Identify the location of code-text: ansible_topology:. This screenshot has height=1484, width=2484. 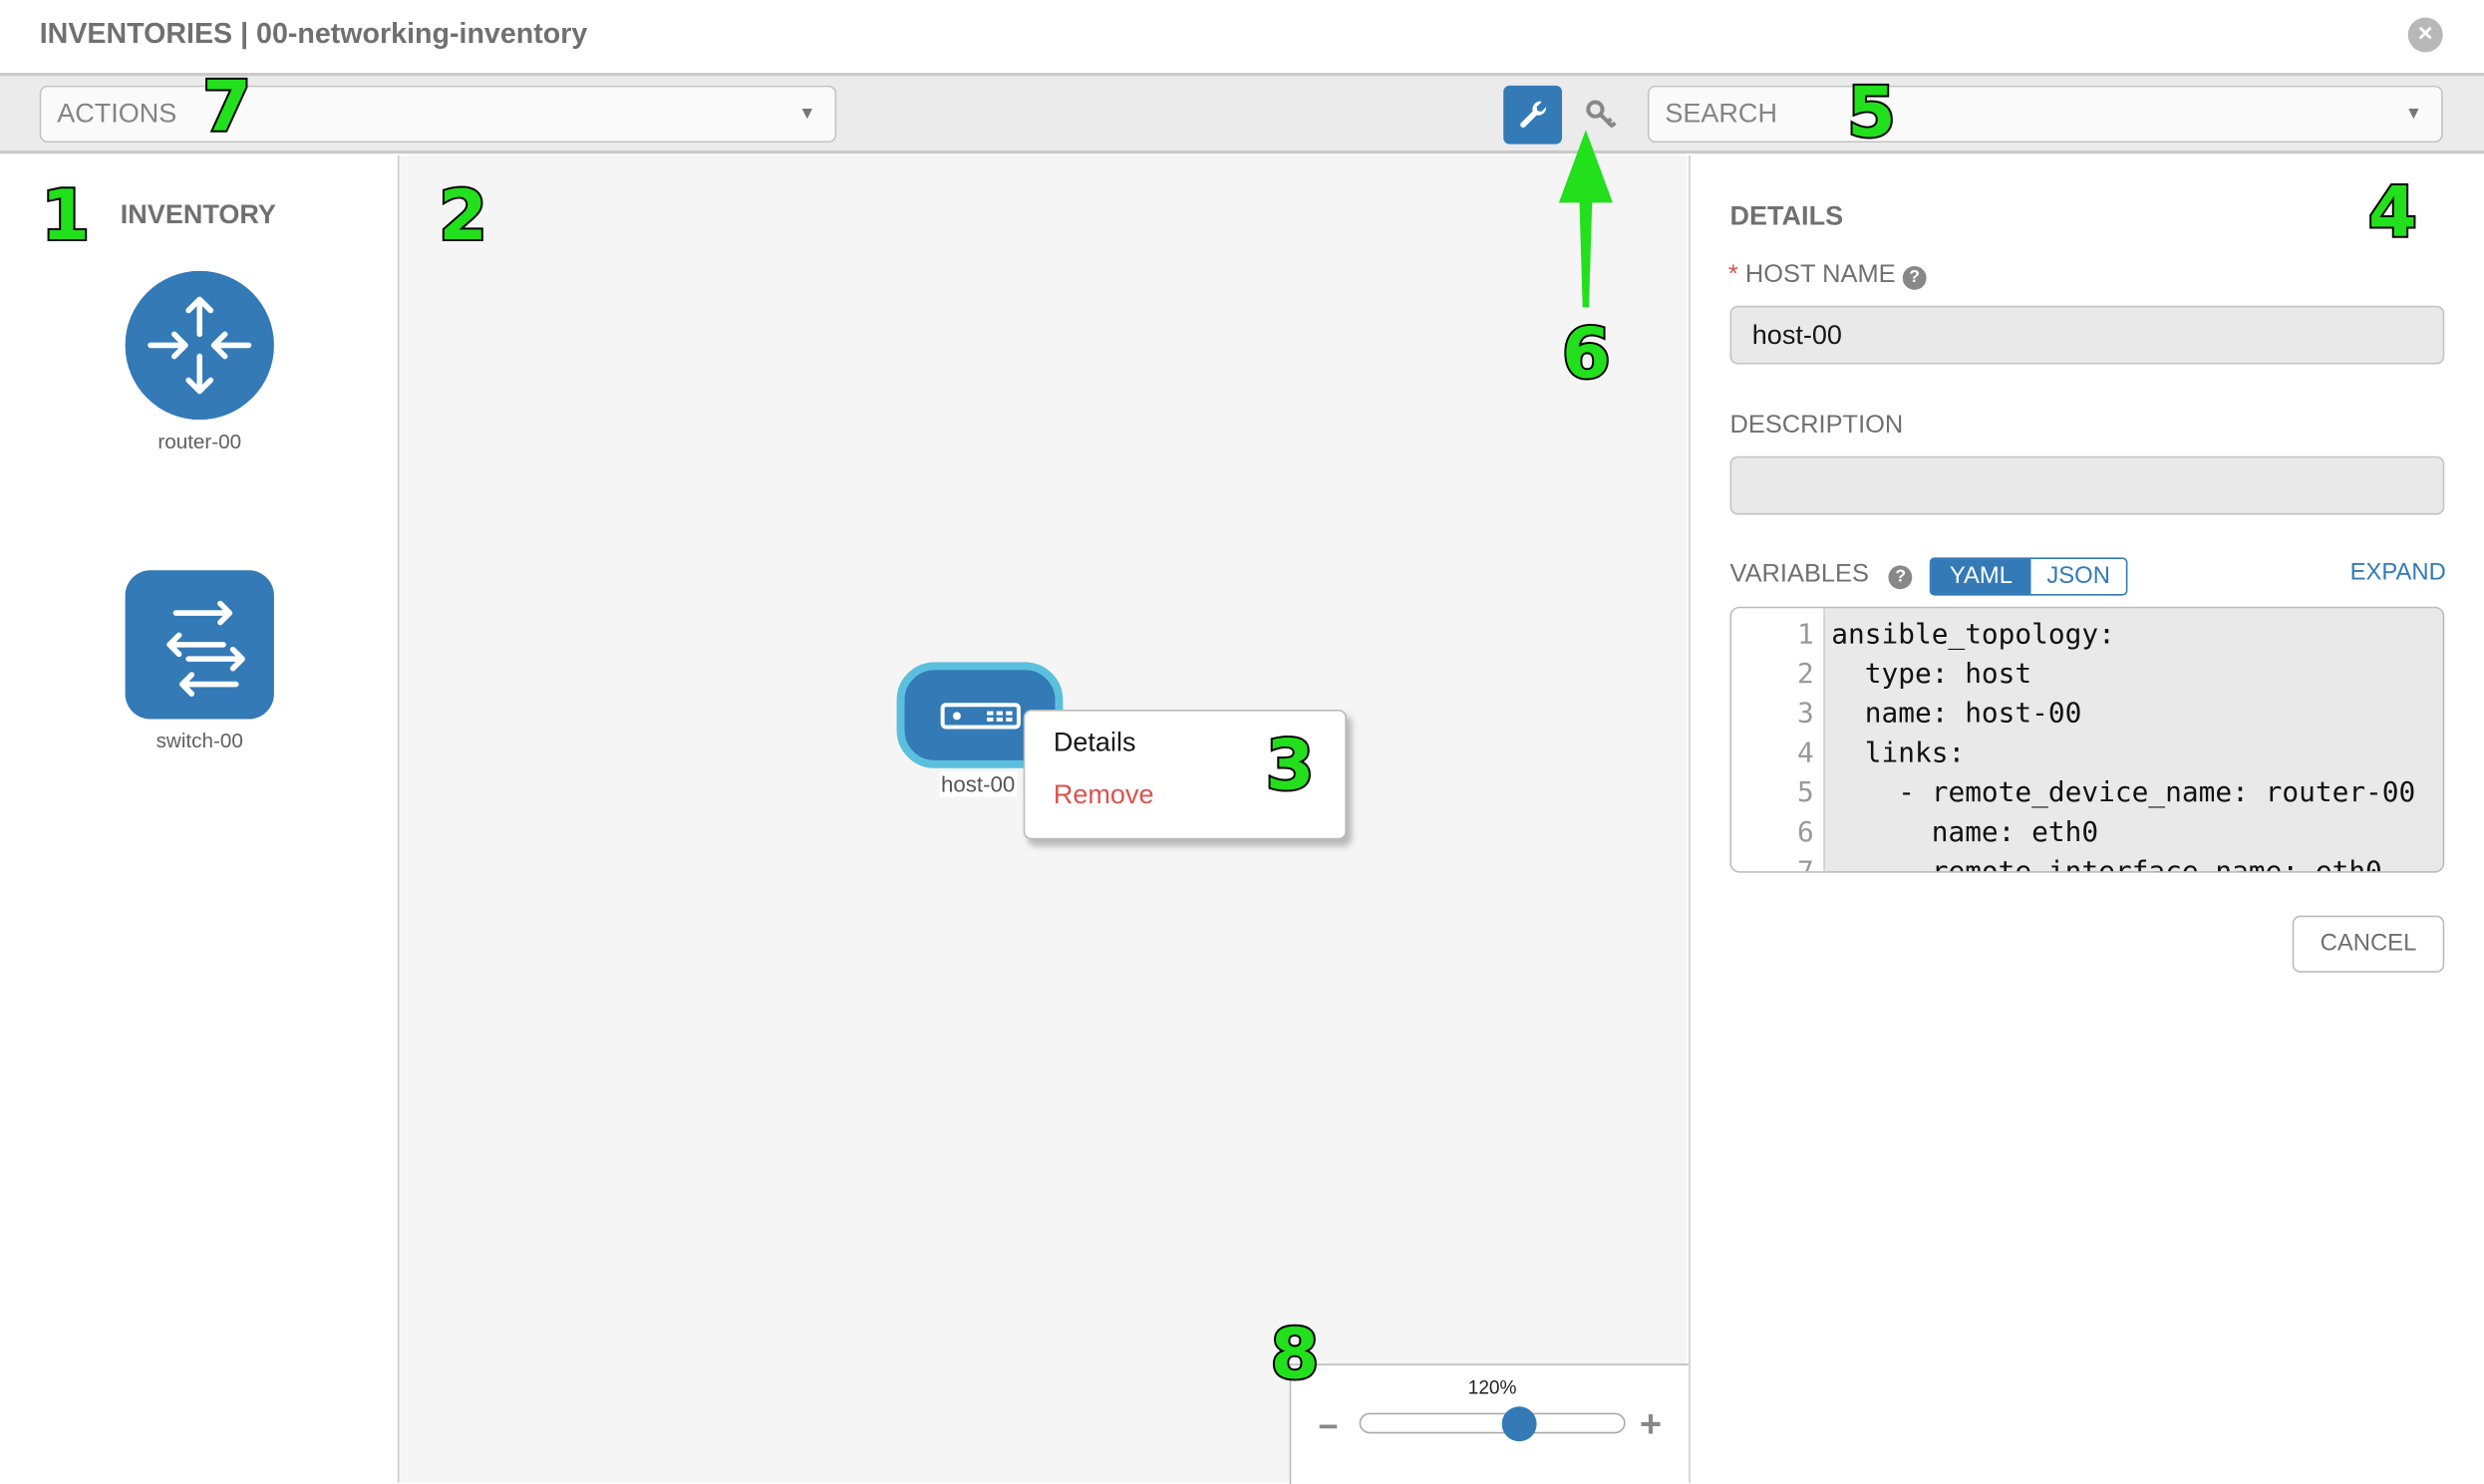
(1973, 635).